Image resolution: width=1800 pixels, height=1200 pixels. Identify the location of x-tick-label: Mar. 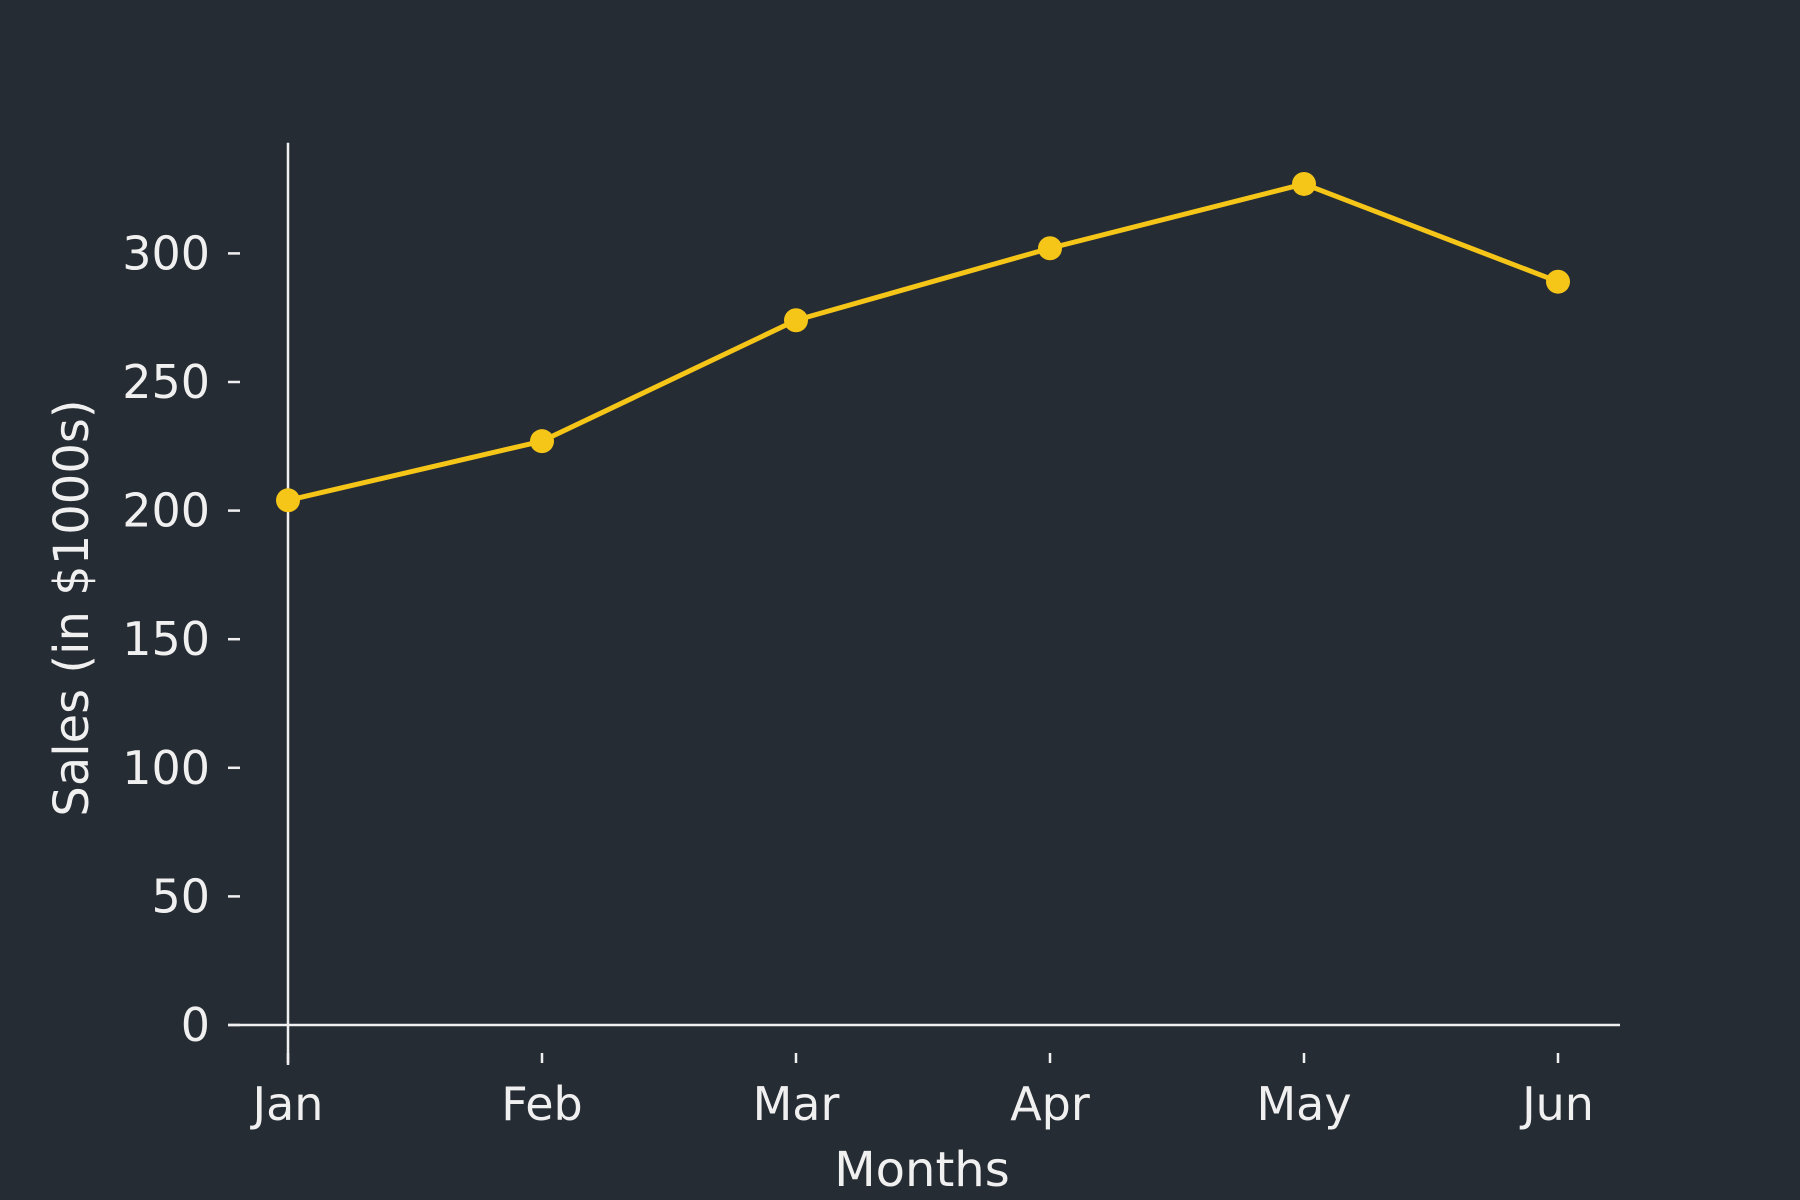
(796, 1104).